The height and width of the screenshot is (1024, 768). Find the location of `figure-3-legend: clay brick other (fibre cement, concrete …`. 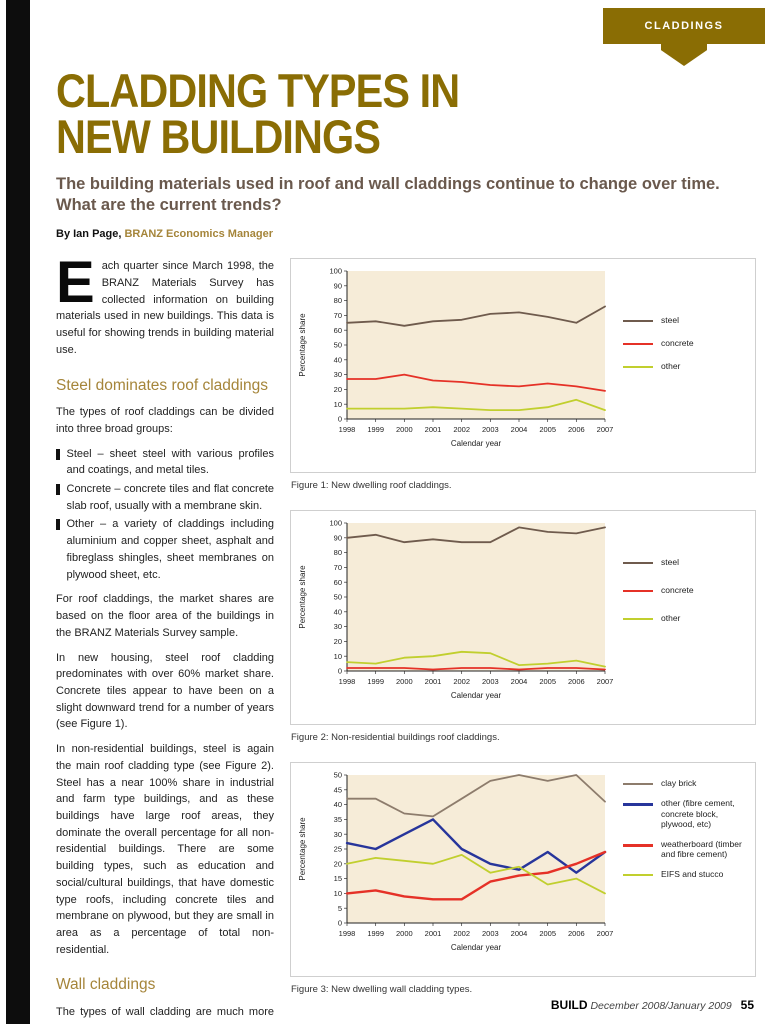

figure-3-legend: clay brick other (fibre cement, concrete … is located at coordinates (689, 869).